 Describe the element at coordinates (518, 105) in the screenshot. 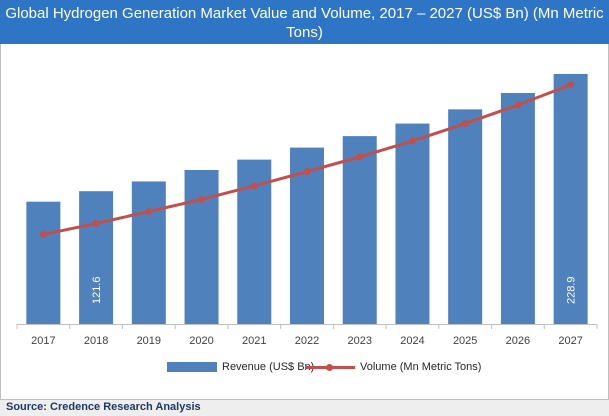

I see `volume-point-2026` at that location.